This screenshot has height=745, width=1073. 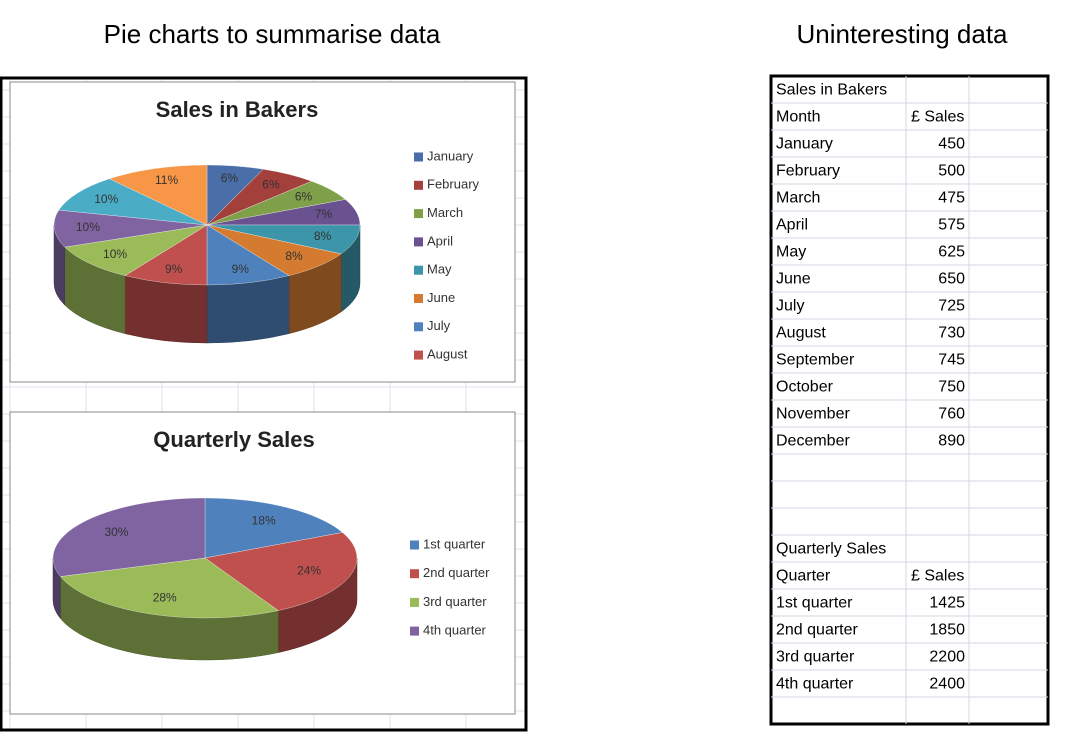 What do you see at coordinates (804, 144) in the screenshot?
I see `cell-text: January` at bounding box center [804, 144].